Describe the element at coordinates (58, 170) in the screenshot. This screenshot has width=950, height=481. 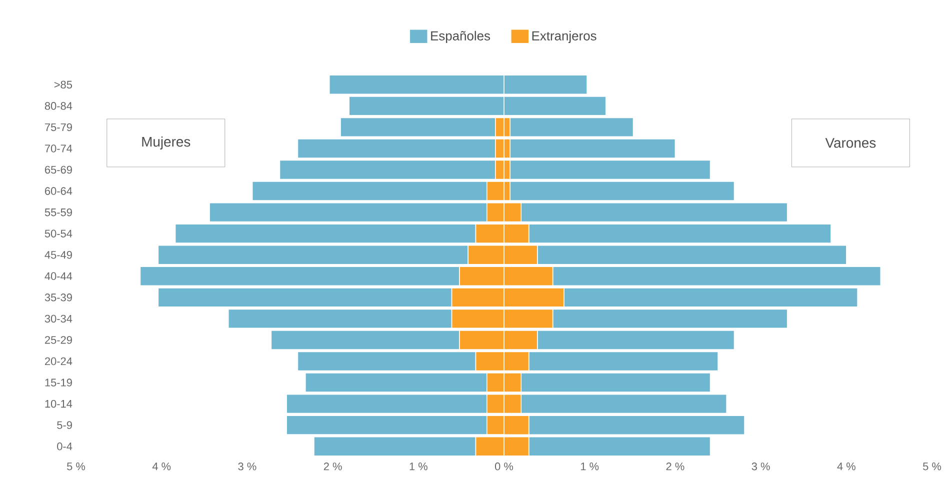
I see `y-tick-label: 65-69` at that location.